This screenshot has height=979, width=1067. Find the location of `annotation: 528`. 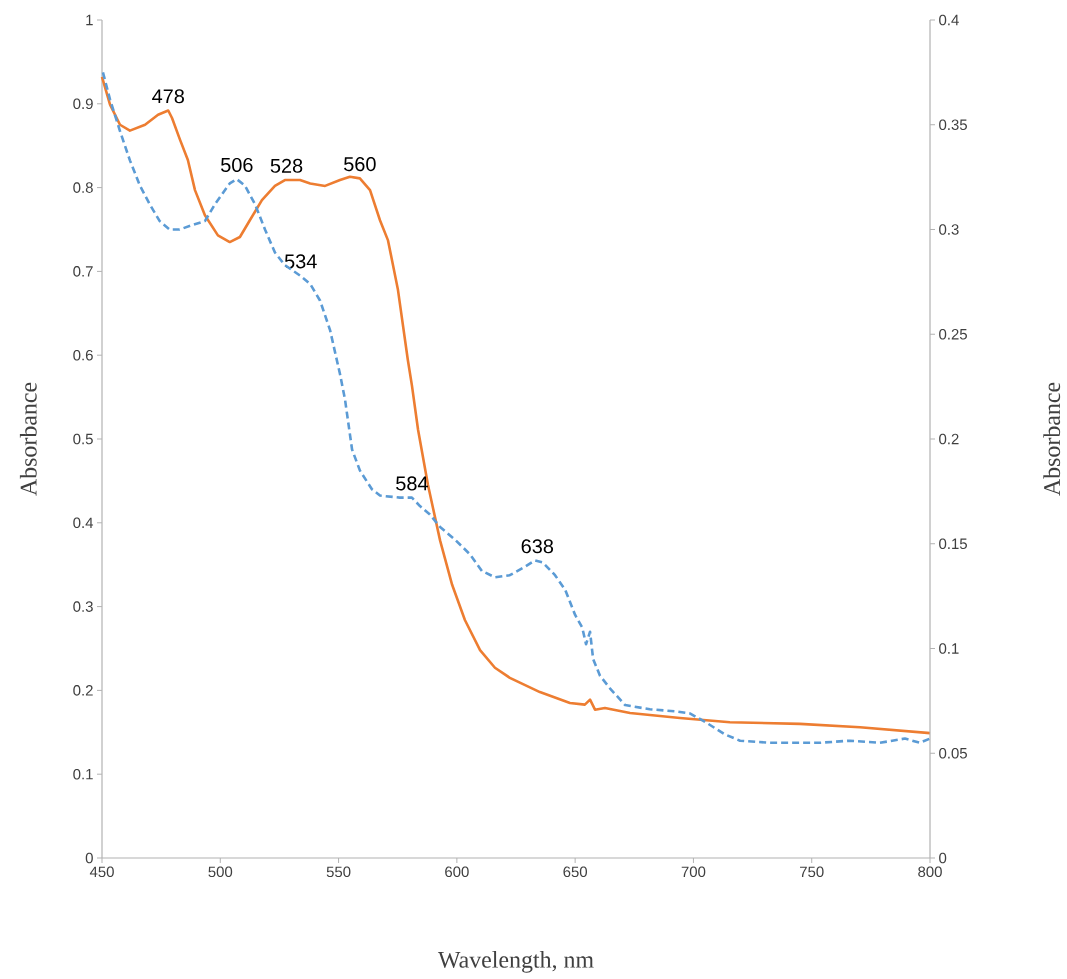

annotation: 528 is located at coordinates (286, 165).